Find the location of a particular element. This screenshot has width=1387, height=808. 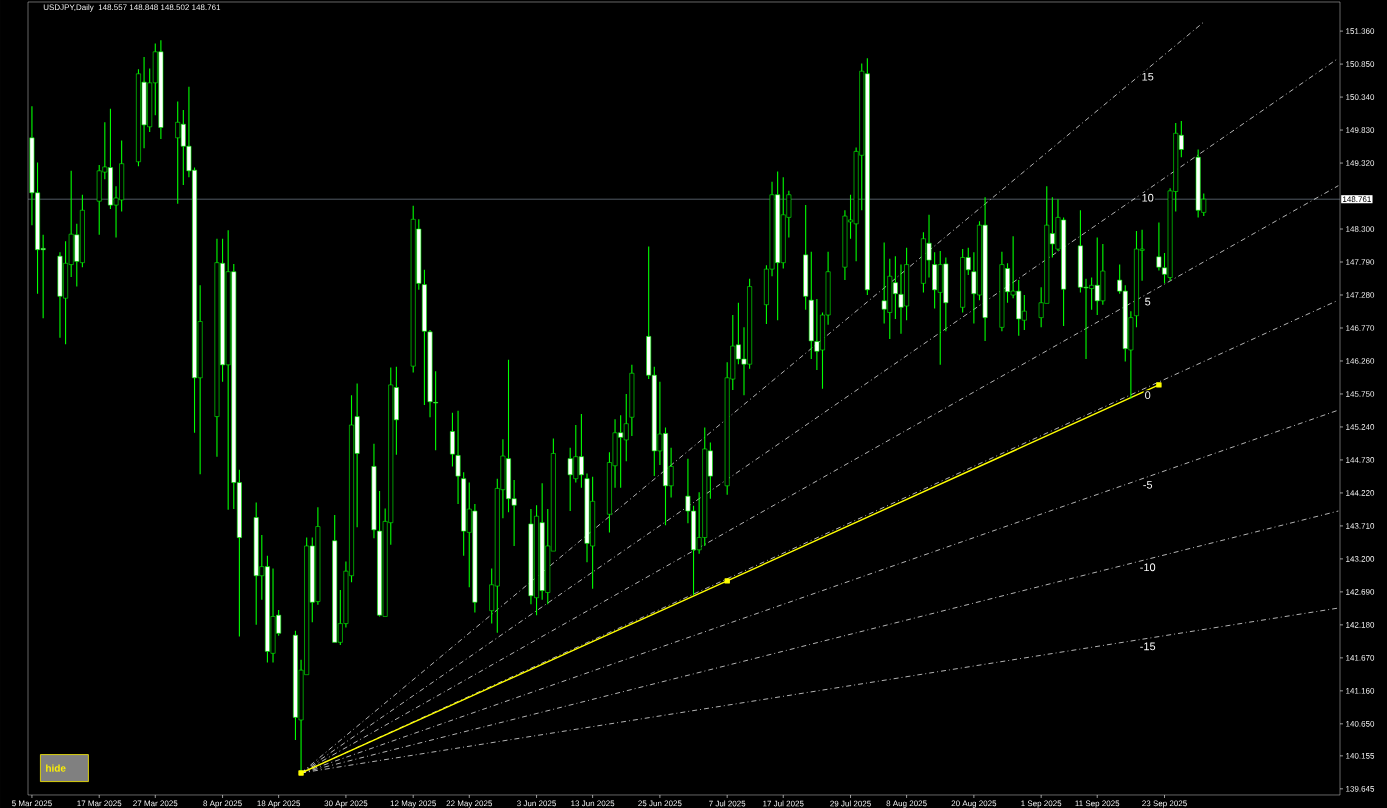

y-tick-label: 141.160 is located at coordinates (1360, 691).